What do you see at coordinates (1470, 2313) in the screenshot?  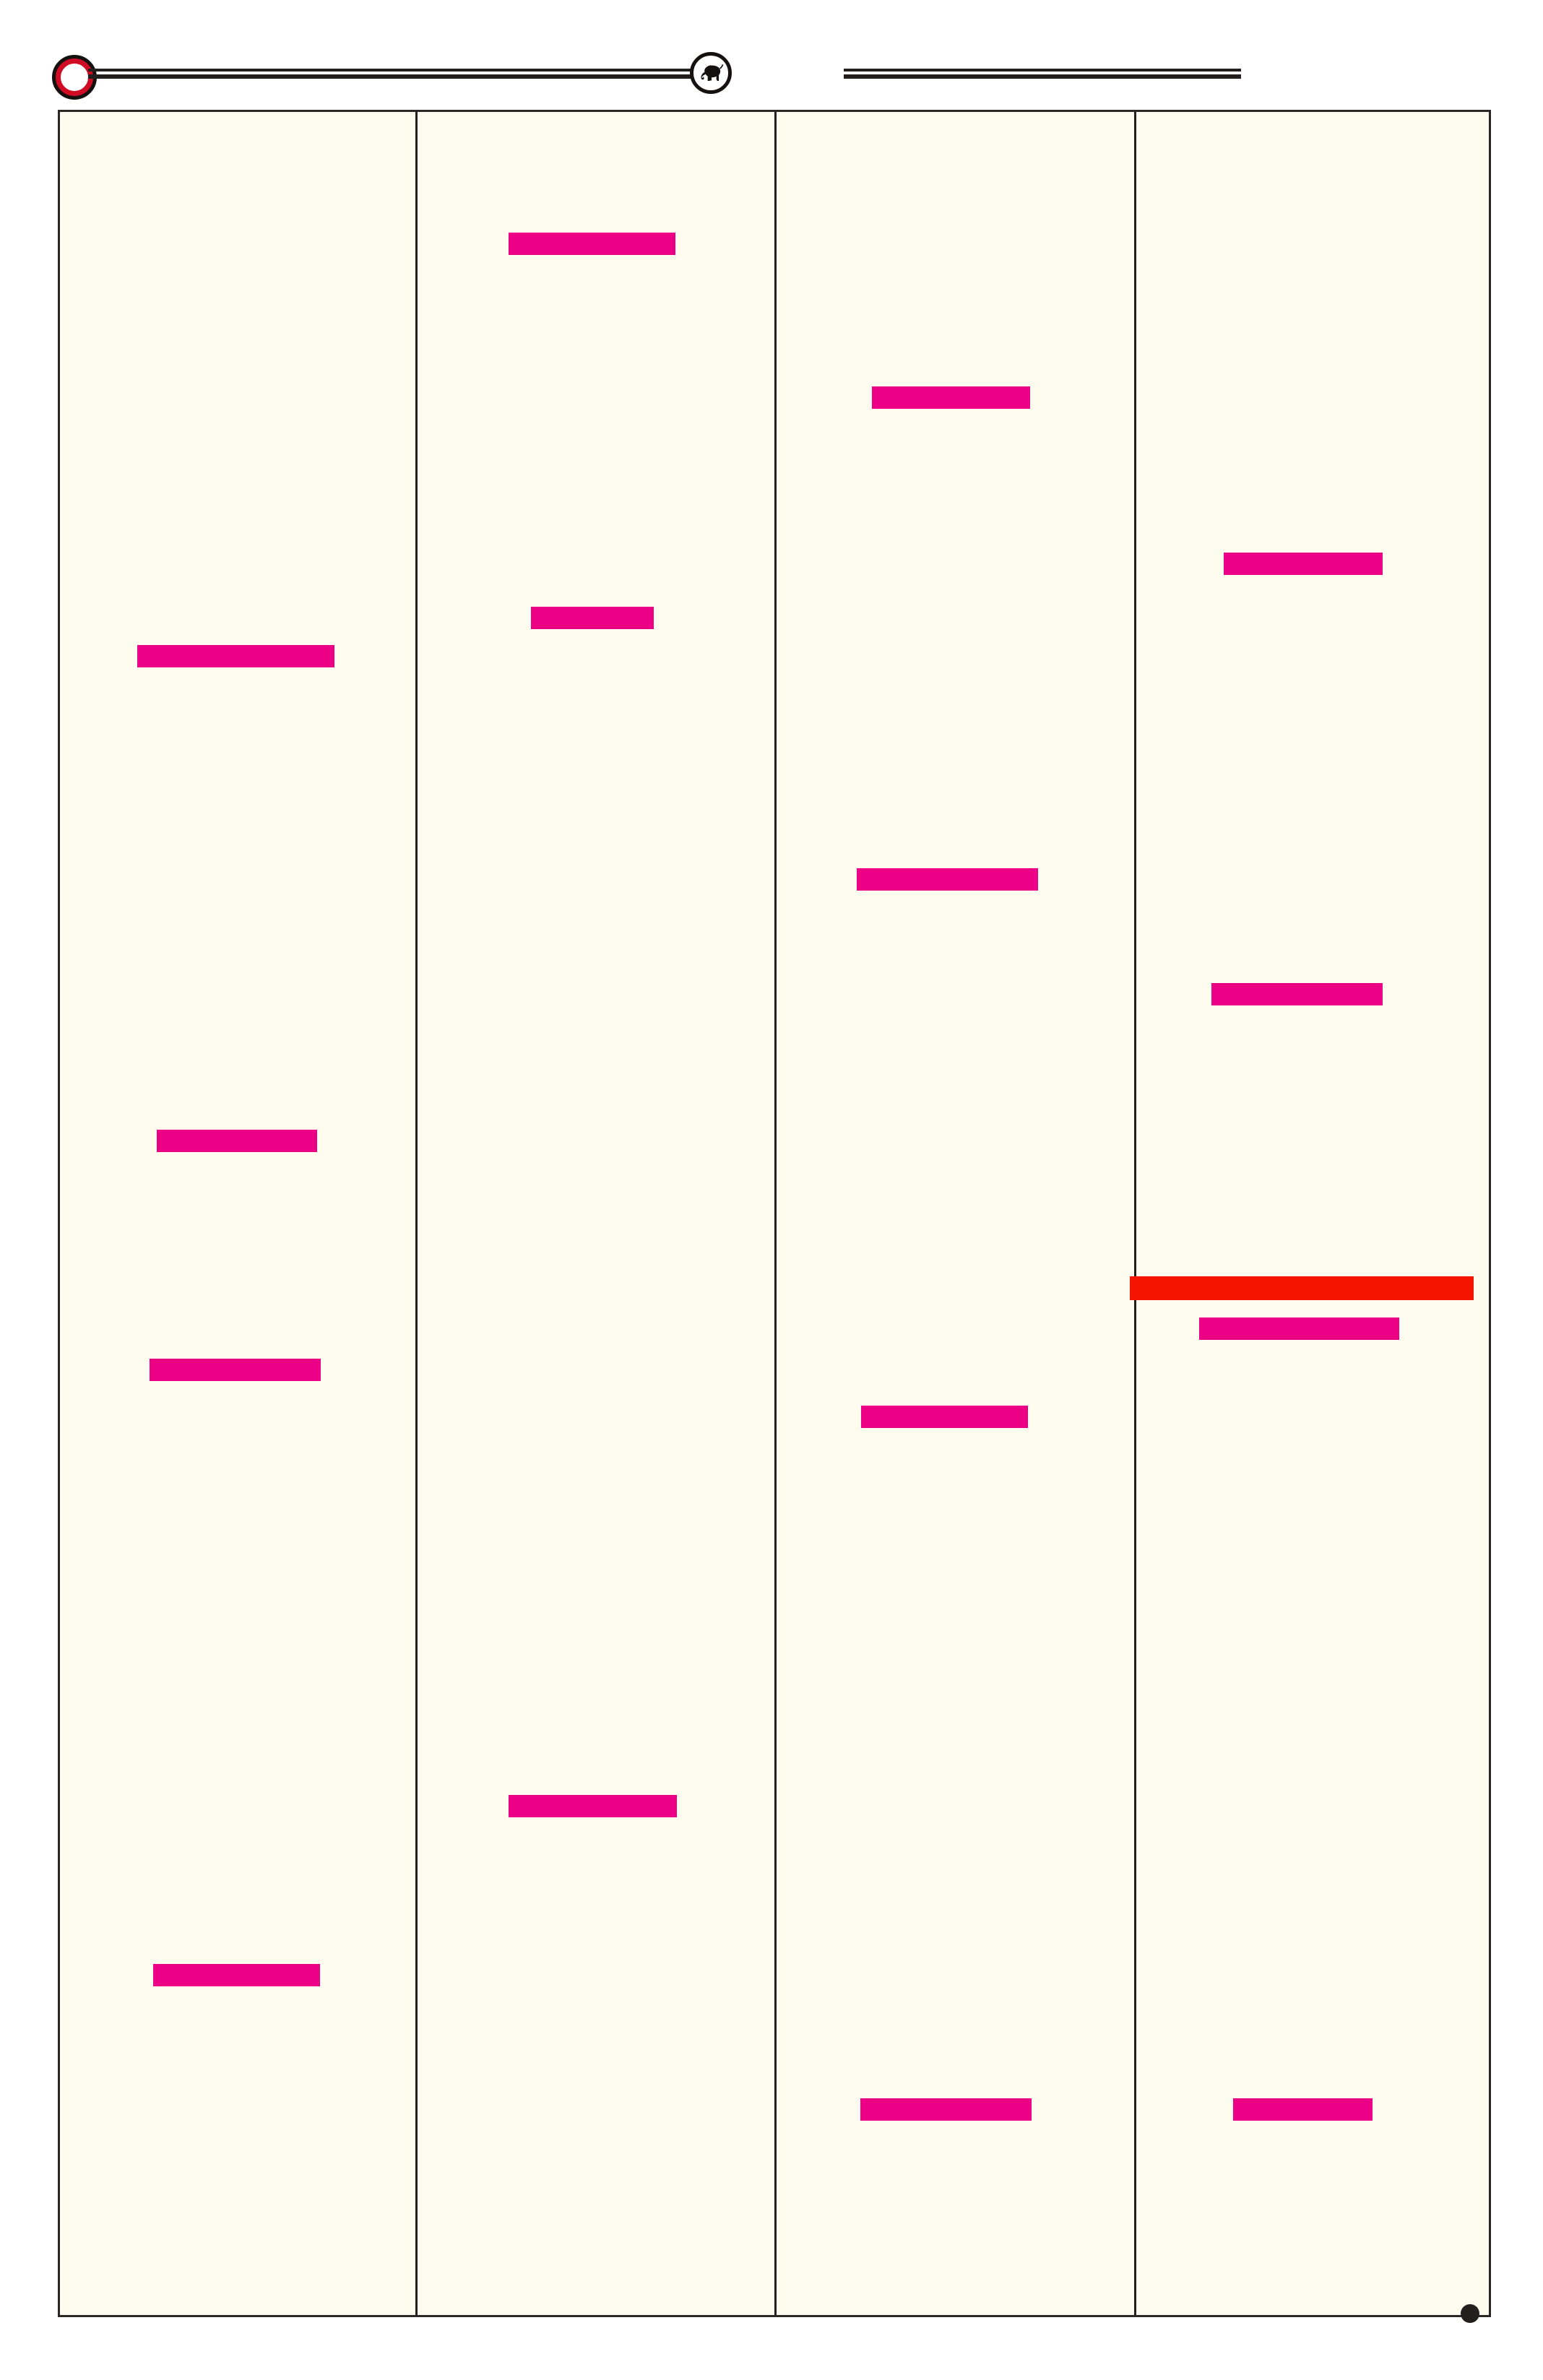 I see `bottom-right-dot-marker` at bounding box center [1470, 2313].